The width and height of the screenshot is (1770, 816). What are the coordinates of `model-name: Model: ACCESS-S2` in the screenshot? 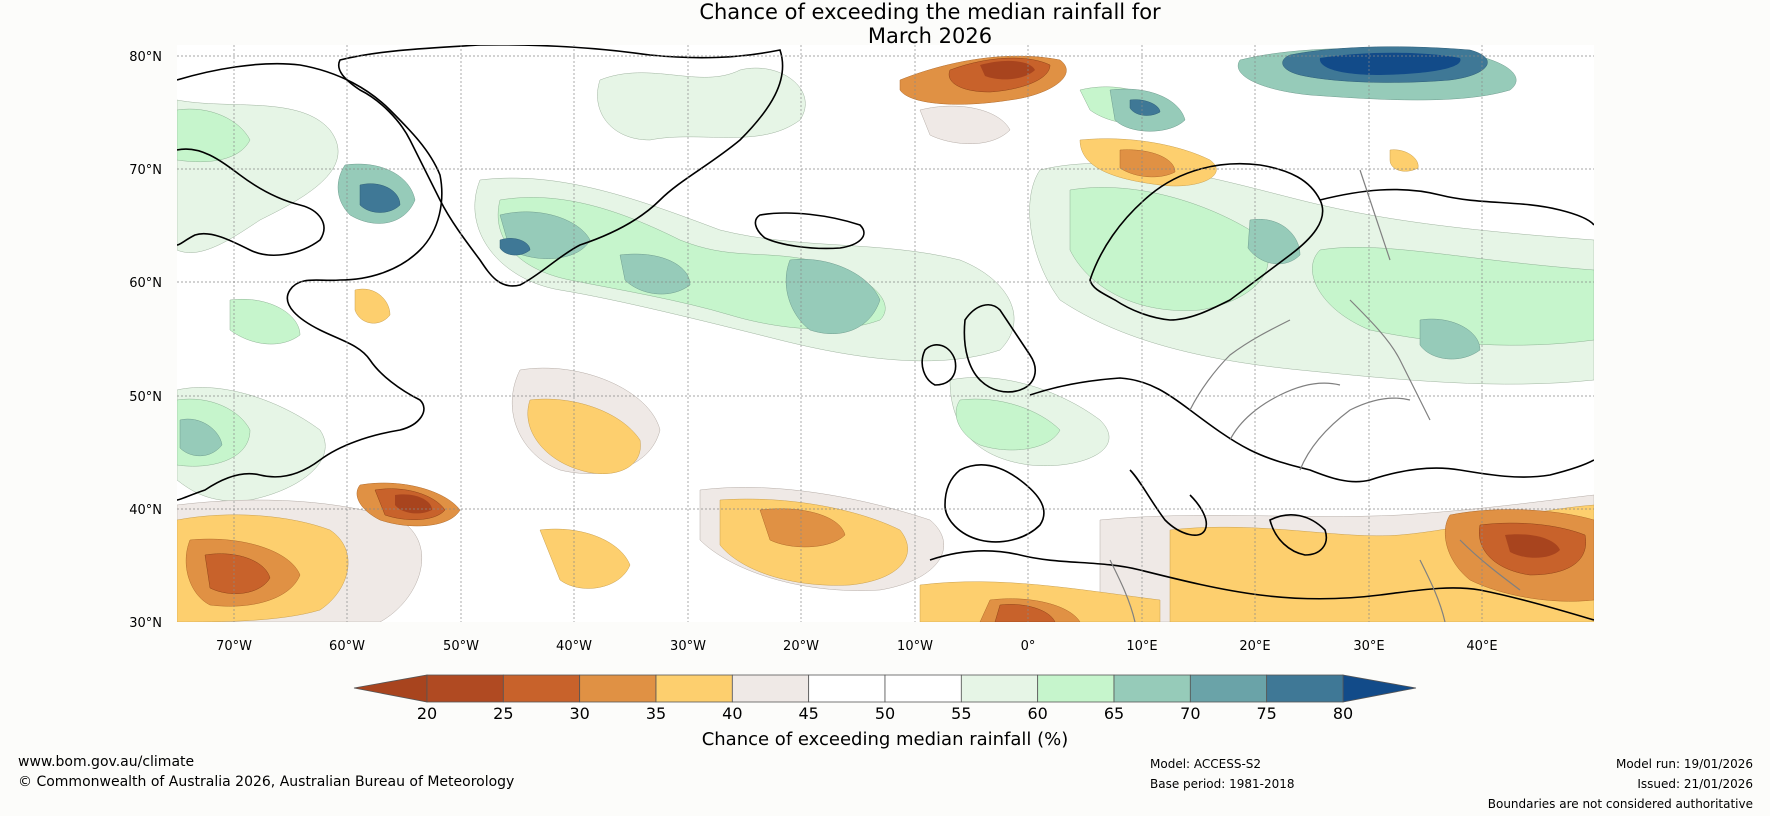 It's located at (1206, 764).